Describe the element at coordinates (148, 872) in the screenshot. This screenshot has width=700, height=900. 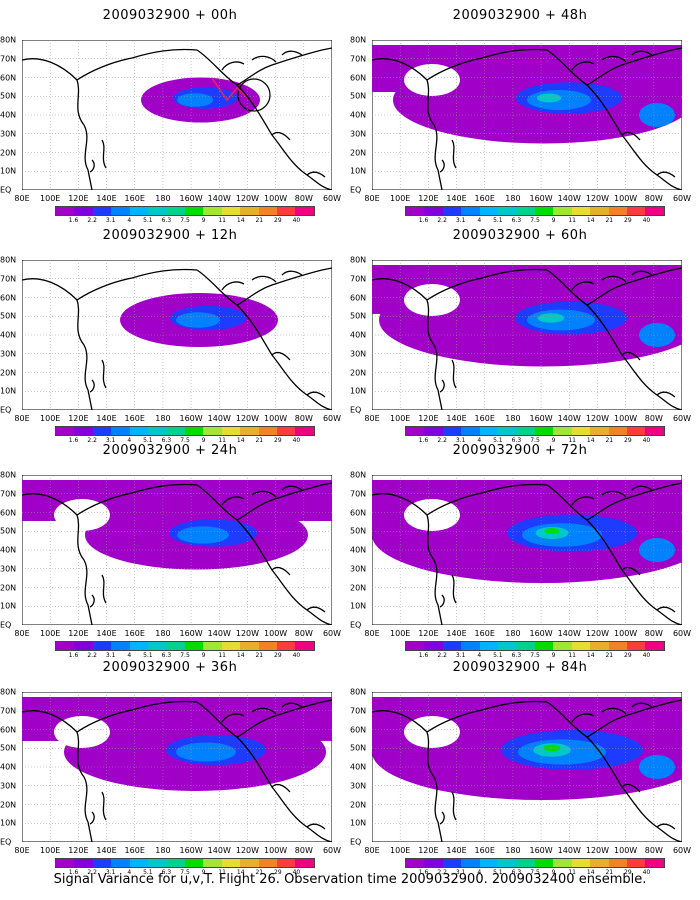
I see `colorbar-label: 5.1` at that location.